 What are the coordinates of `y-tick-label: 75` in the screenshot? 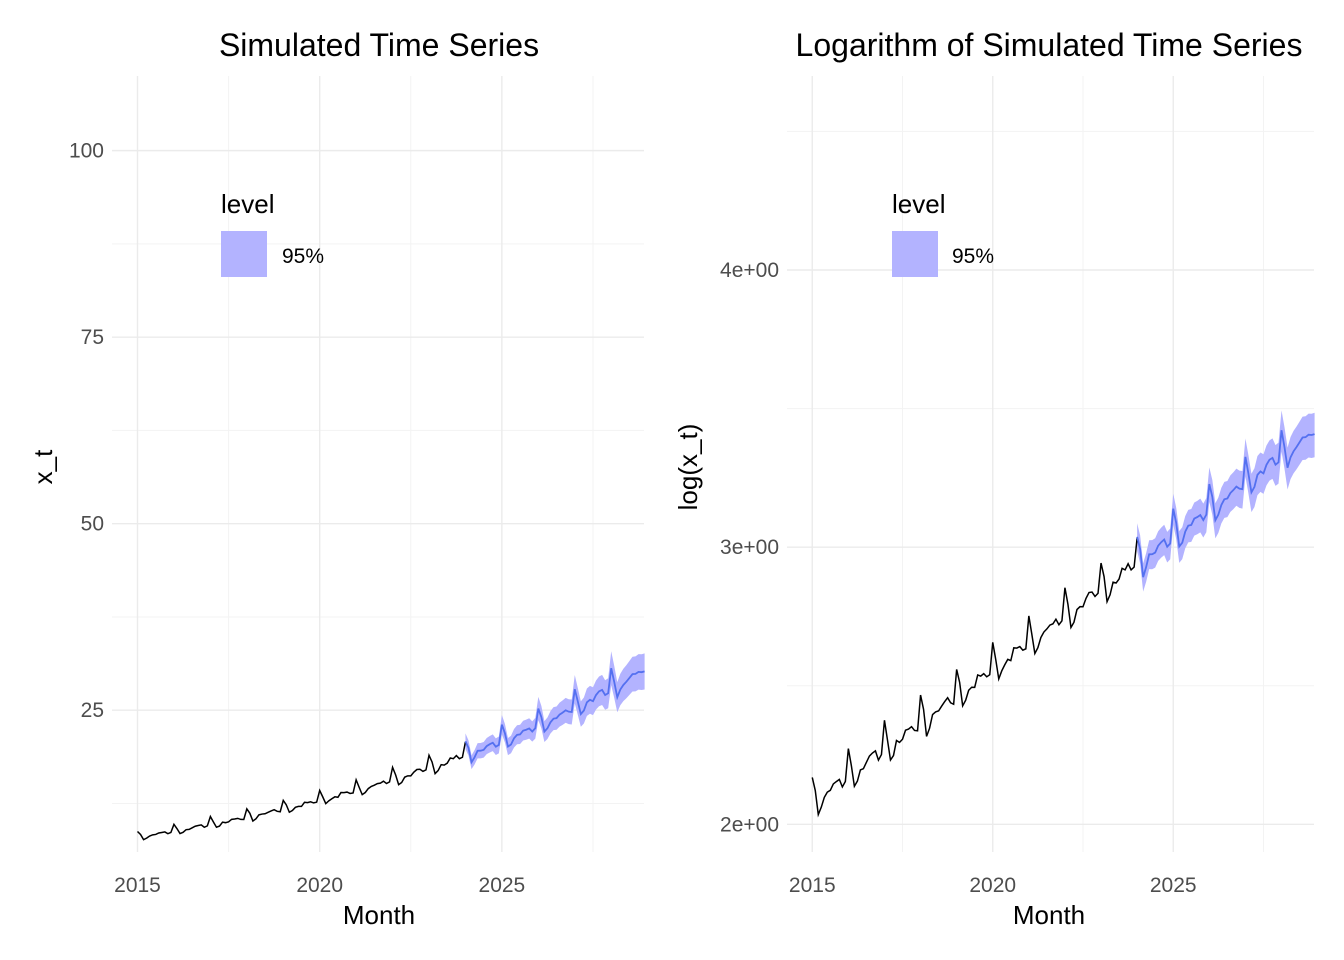 It's located at (92, 337).